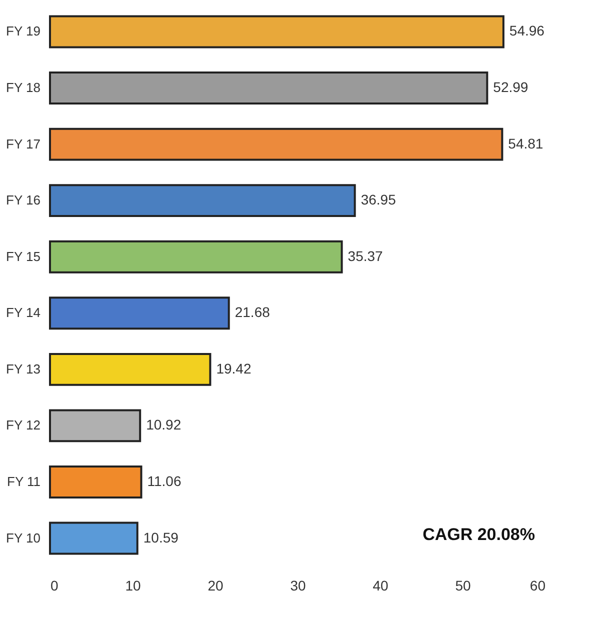  What do you see at coordinates (23, 481) in the screenshot?
I see `y-tick-label: FY 11` at bounding box center [23, 481].